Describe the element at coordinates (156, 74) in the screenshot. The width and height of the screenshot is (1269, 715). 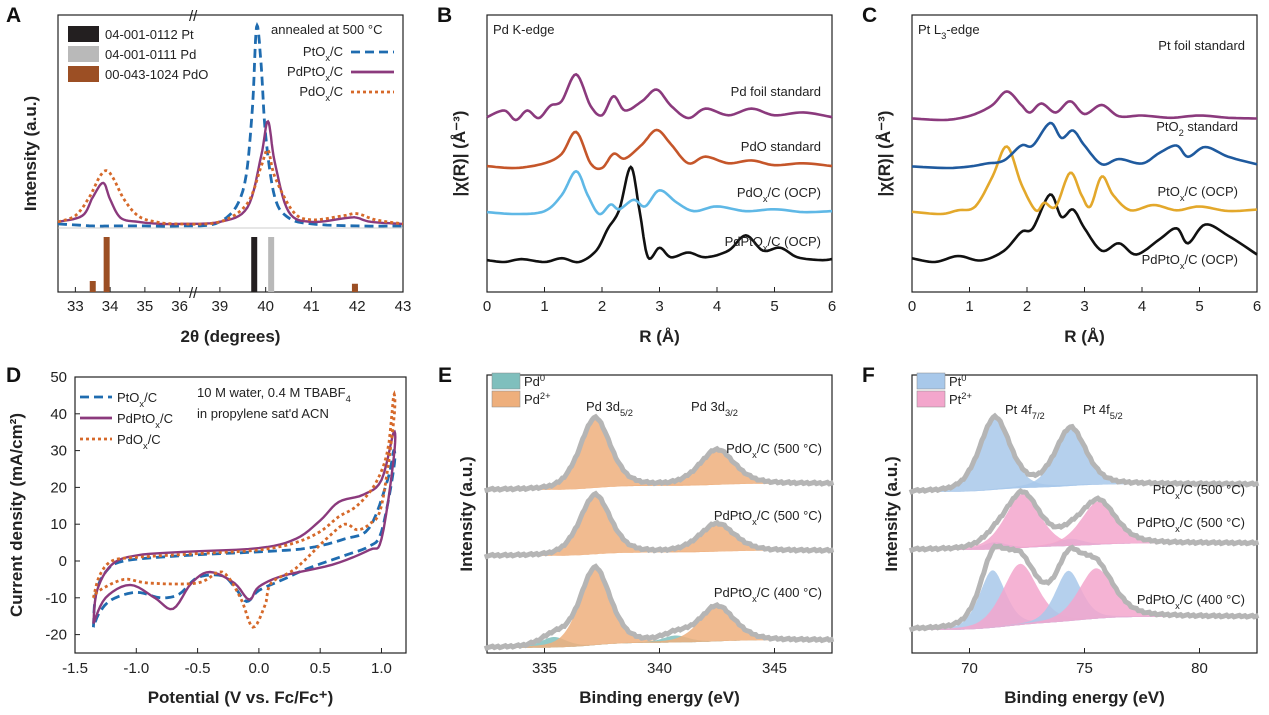
I see `reference-legend-label: 00-043-1024 PdO` at that location.